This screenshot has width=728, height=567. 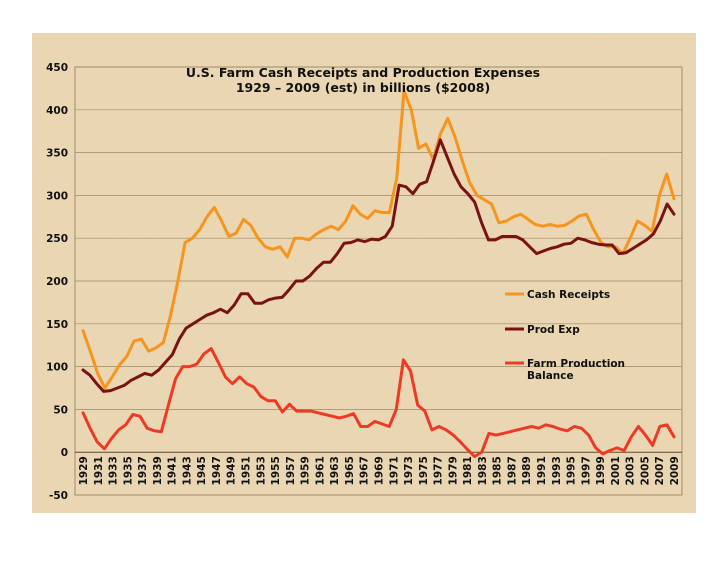 I want to click on x-tick-label: 1999, so click(x=601, y=470).